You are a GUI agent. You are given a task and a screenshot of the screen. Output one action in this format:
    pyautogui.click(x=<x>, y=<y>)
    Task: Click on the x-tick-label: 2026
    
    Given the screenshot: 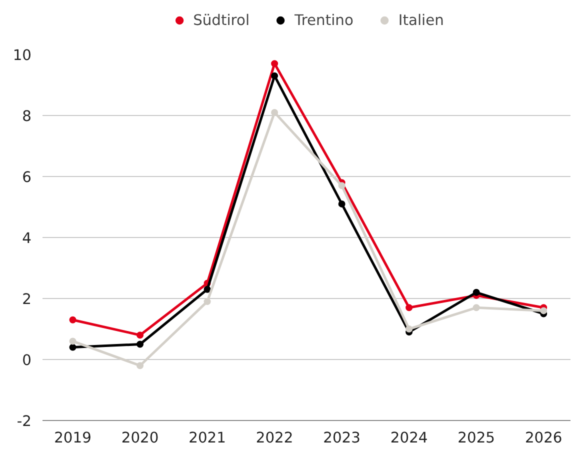 What is the action you would take?
    pyautogui.click(x=543, y=438)
    